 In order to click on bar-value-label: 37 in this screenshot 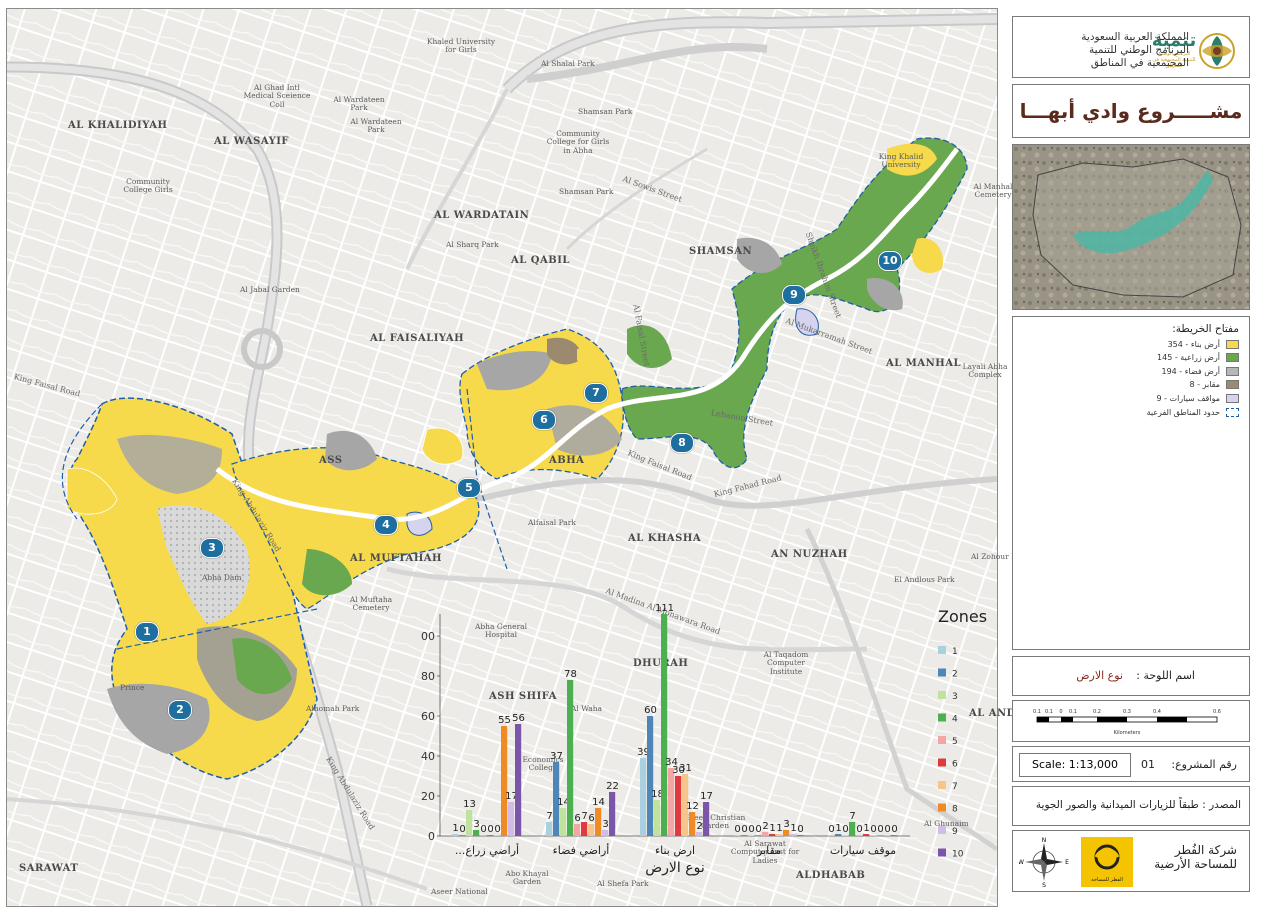, I will do `click(556, 756)`.